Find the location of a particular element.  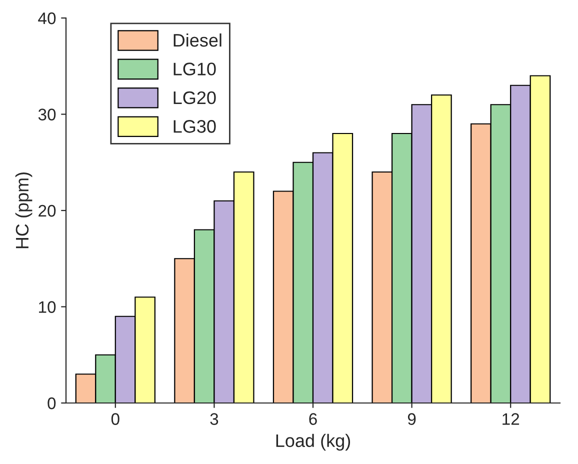

y-tick-label: 40 is located at coordinates (47, 18).